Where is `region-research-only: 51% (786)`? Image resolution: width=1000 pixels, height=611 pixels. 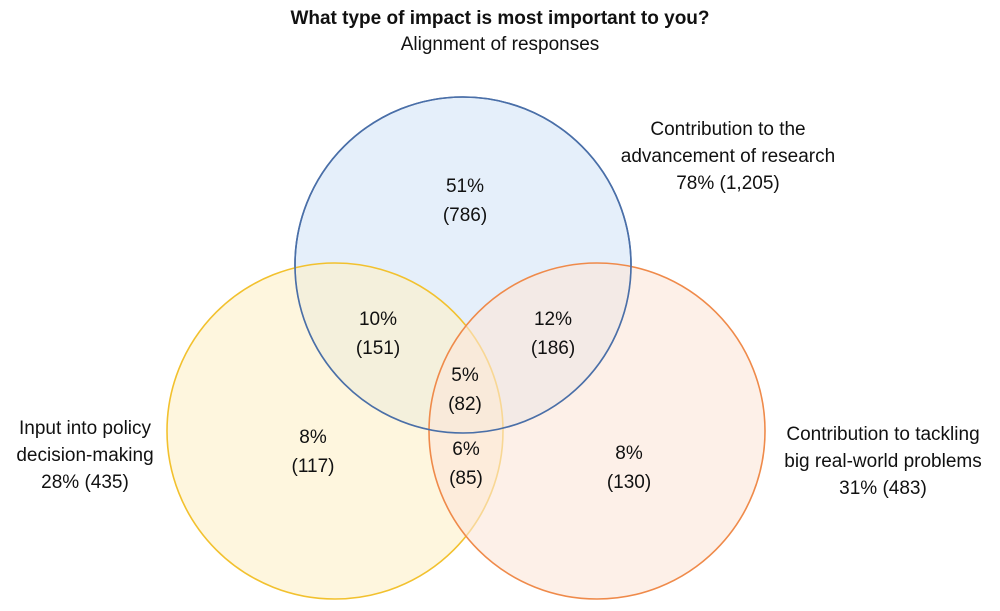 region-research-only: 51% (786) is located at coordinates (465, 201).